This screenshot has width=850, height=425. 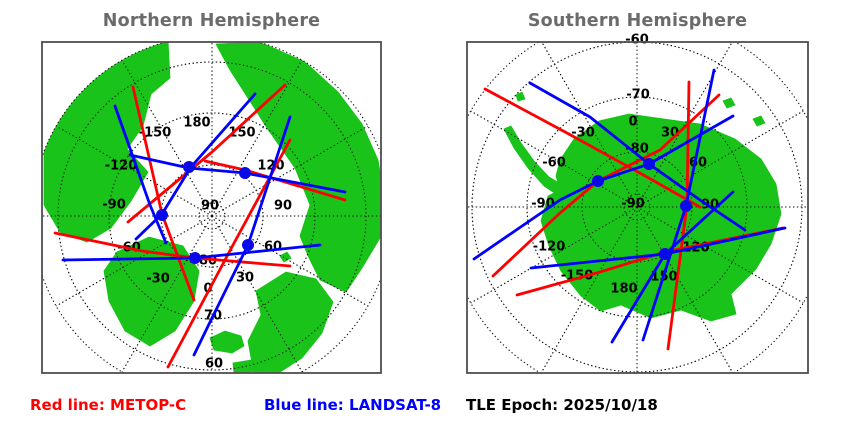 I want to click on south-metop-c-track, so click(x=592, y=148).